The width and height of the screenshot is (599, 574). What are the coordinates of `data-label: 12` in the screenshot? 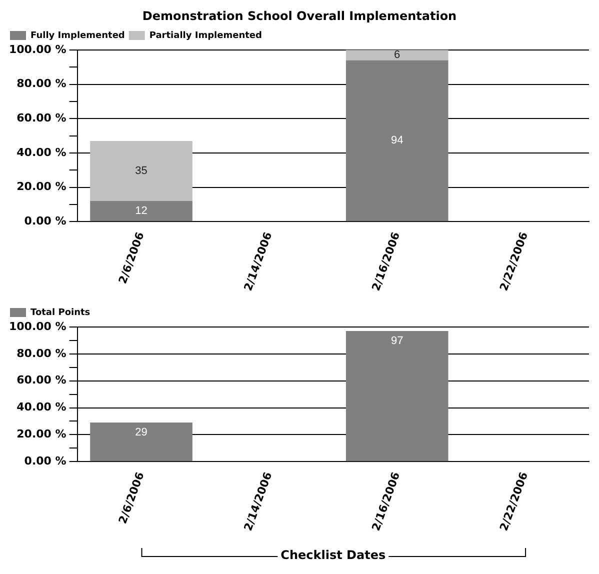 It's located at (141, 211).